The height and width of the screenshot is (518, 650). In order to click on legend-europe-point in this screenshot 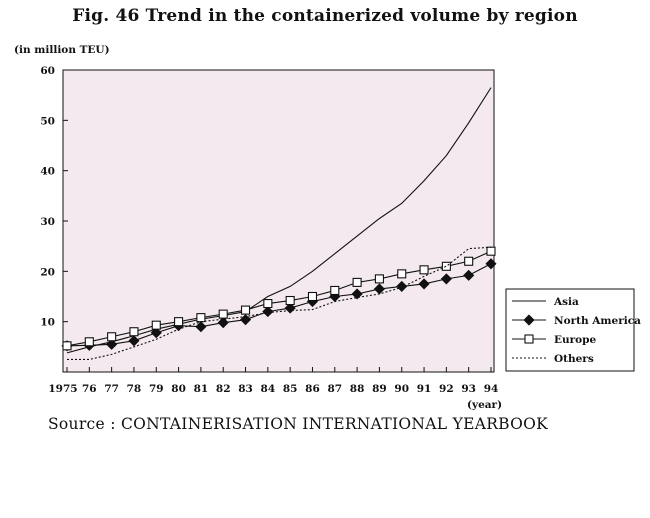, I will do `click(529, 339)`.